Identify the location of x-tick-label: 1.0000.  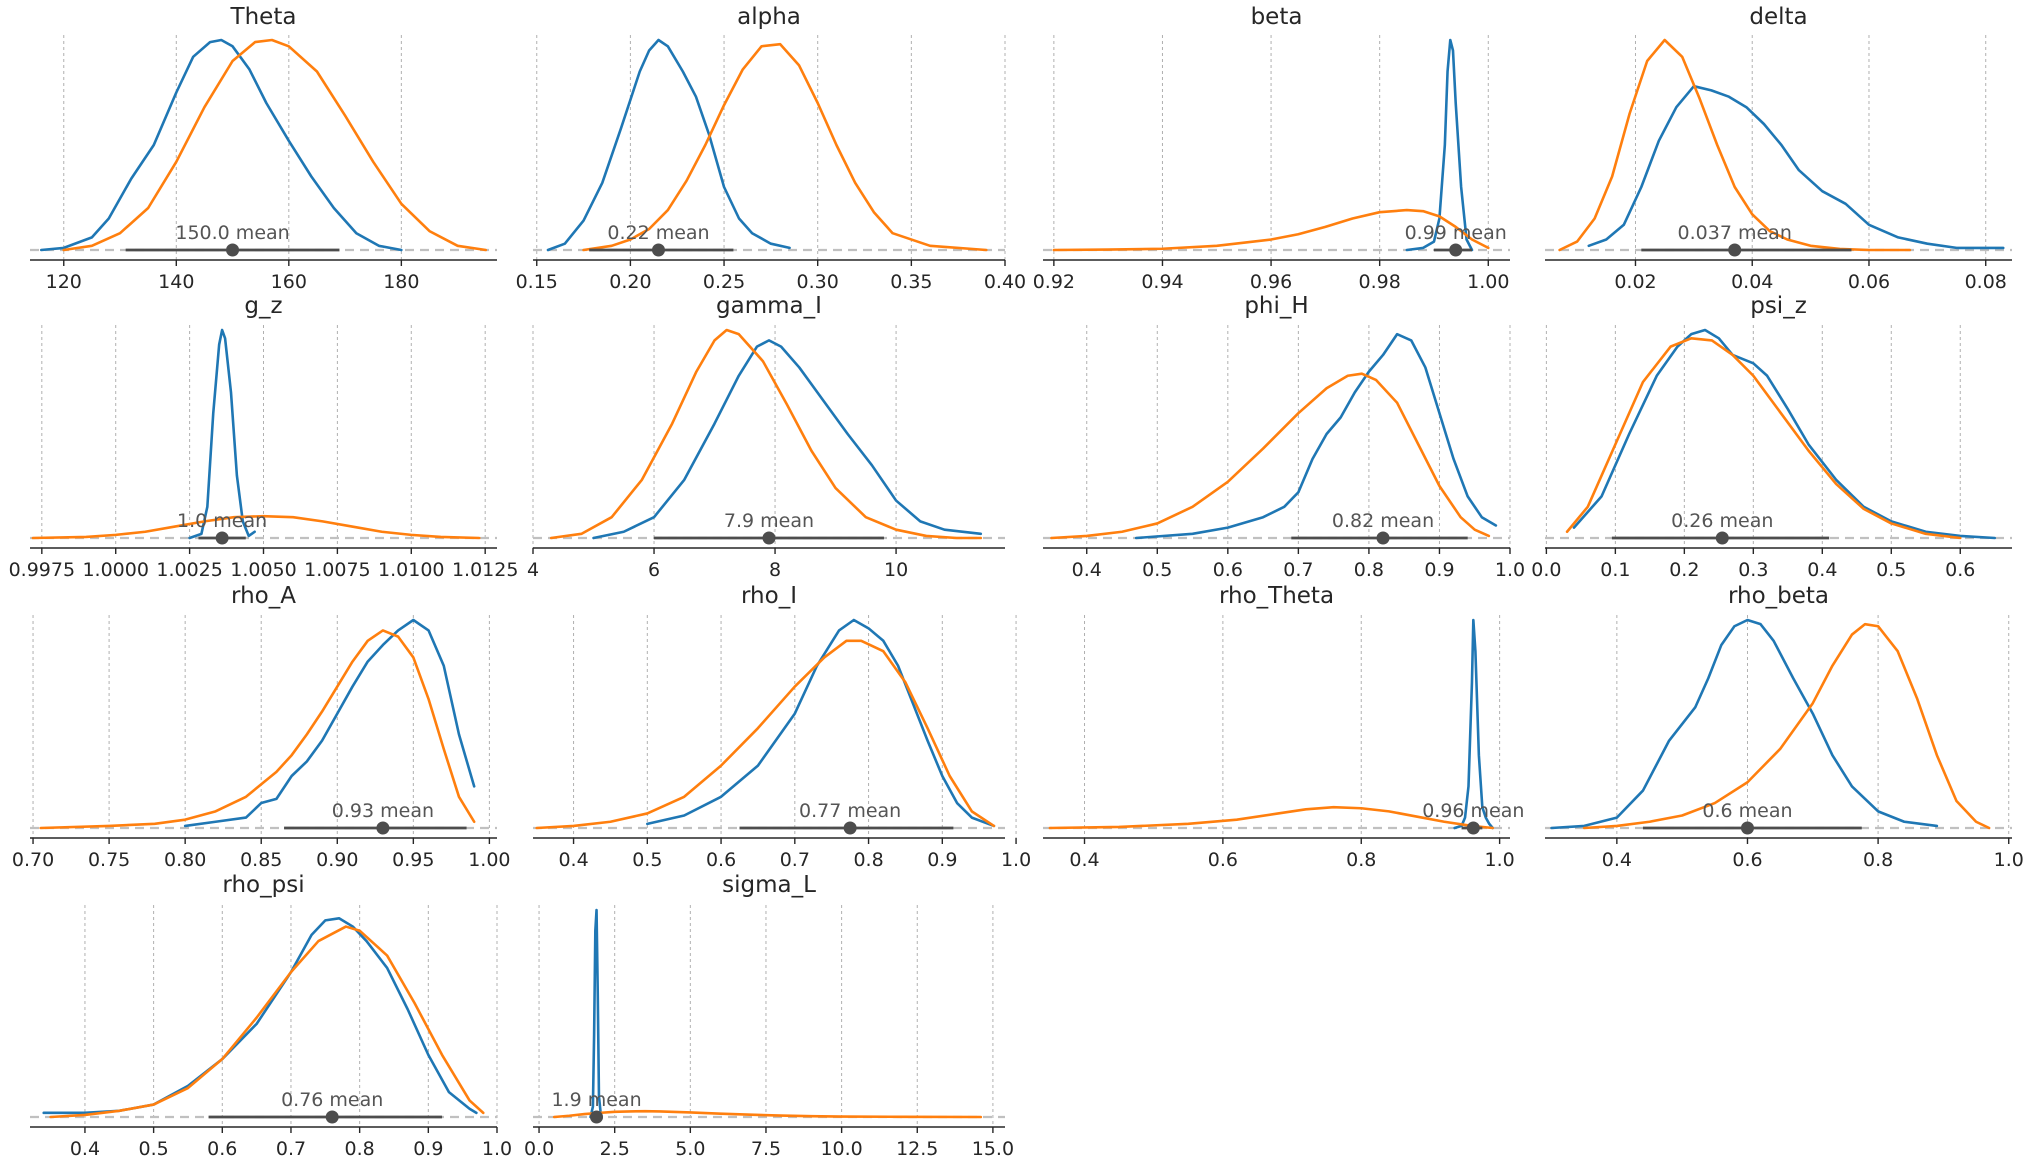
(115, 570).